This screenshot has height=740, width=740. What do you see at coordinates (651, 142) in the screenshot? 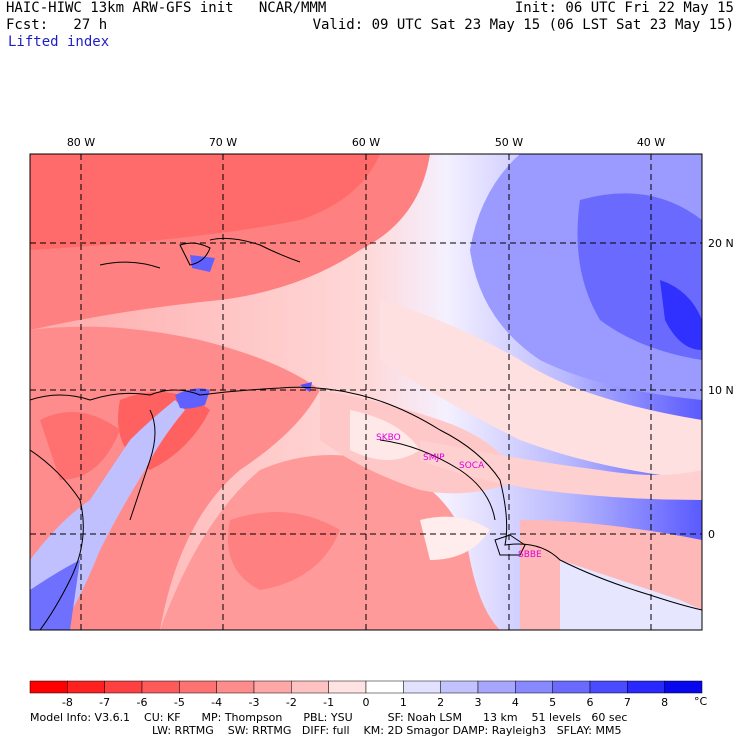
I see `lon-label-40w: 40 W` at bounding box center [651, 142].